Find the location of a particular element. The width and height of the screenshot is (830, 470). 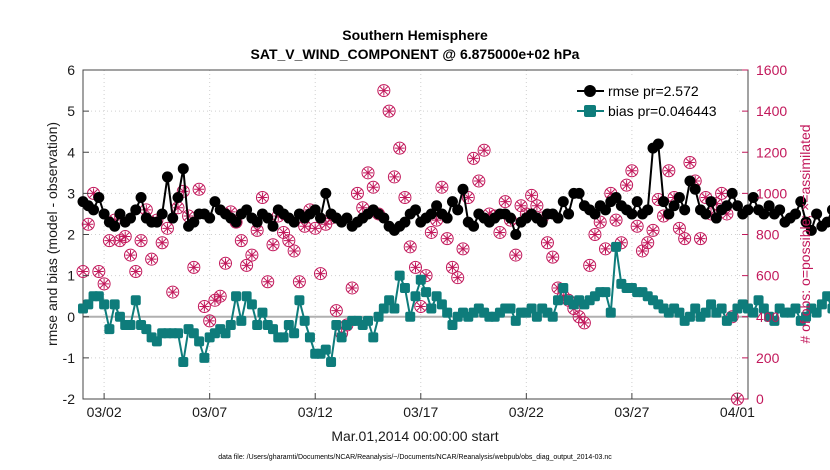

y-right-tick-label: 1400 is located at coordinates (771, 111).